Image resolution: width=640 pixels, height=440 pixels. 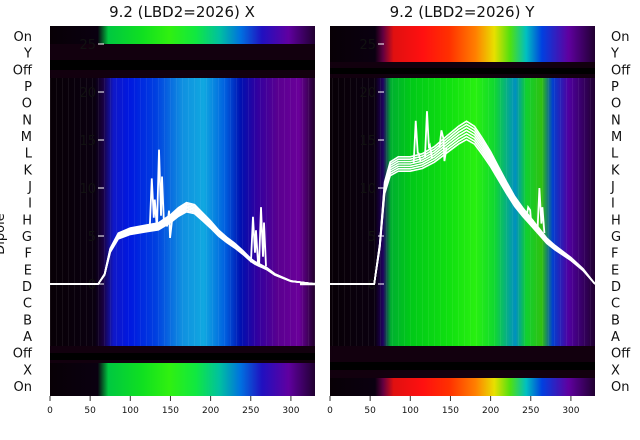 What do you see at coordinates (26, 137) in the screenshot?
I see `row-label-left: M` at bounding box center [26, 137].